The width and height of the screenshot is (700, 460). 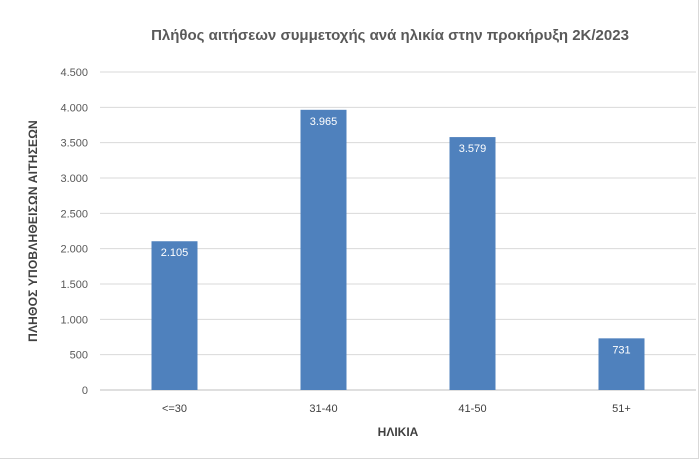 I want to click on x-tick-label: 51+, so click(x=621, y=409).